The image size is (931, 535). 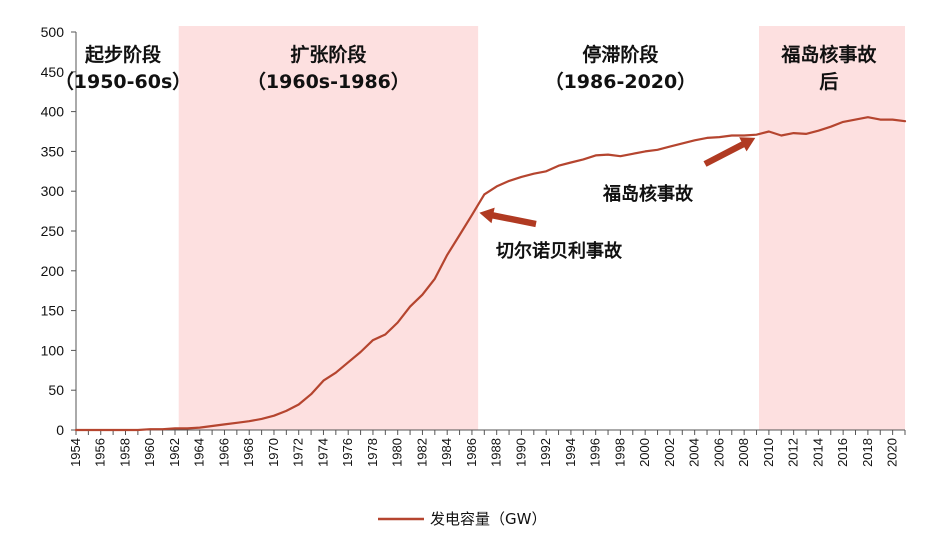 What do you see at coordinates (644, 452) in the screenshot?
I see `x-tick-label-2000: 2000` at bounding box center [644, 452].